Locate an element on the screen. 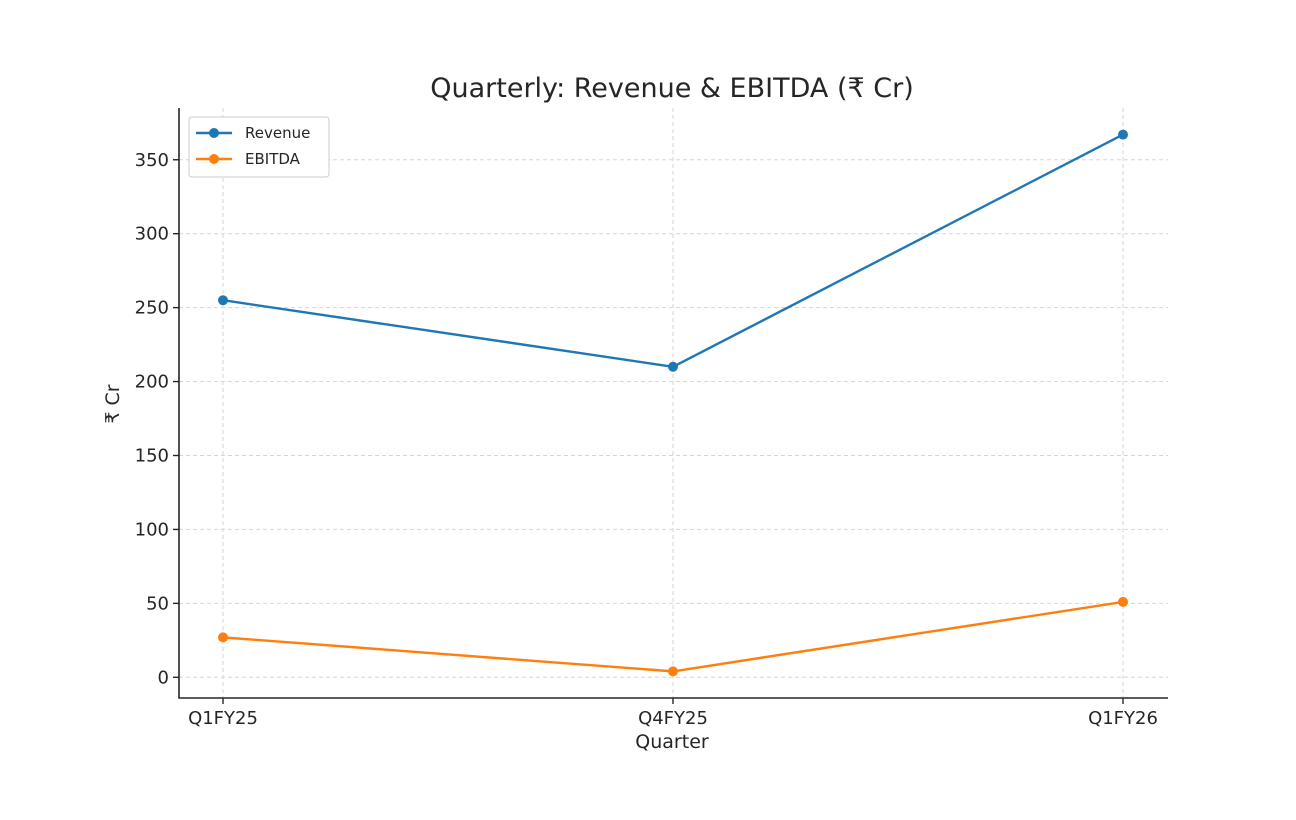 The height and width of the screenshot is (820, 1296). y-tick-label: 300 is located at coordinates (152, 234).